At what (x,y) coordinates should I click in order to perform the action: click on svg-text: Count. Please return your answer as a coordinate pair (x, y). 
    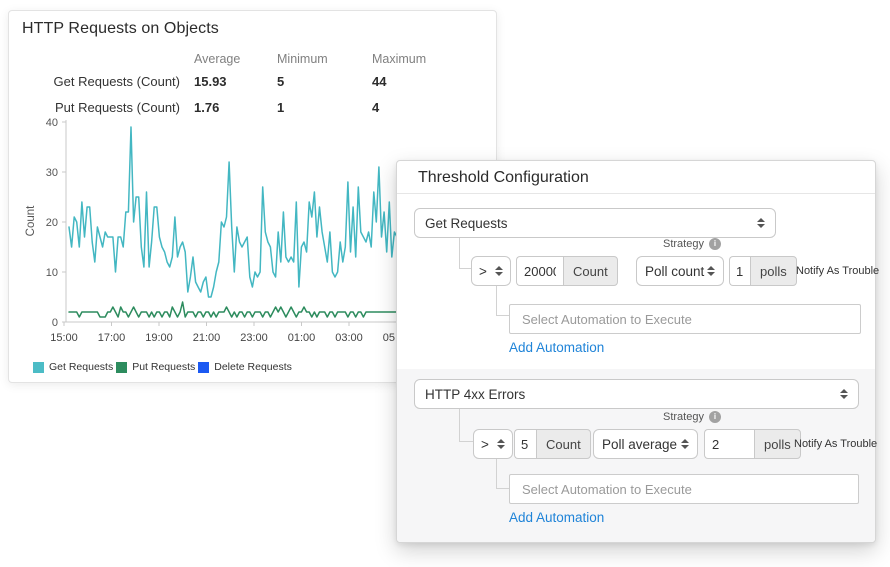
    Looking at the image, I should click on (31, 220).